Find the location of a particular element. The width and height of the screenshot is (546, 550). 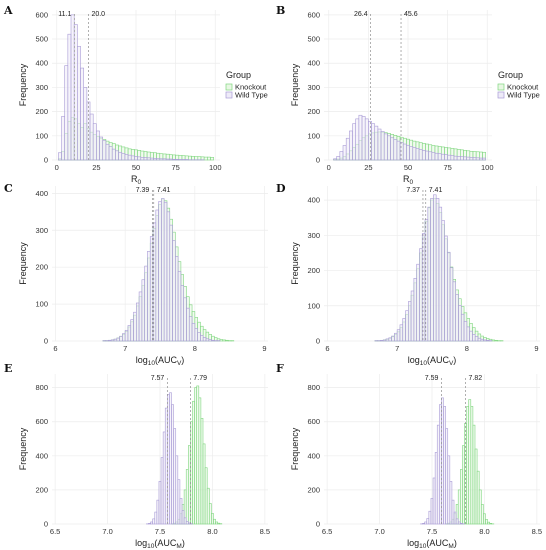

x-tick-label: 25 is located at coordinates (368, 167).